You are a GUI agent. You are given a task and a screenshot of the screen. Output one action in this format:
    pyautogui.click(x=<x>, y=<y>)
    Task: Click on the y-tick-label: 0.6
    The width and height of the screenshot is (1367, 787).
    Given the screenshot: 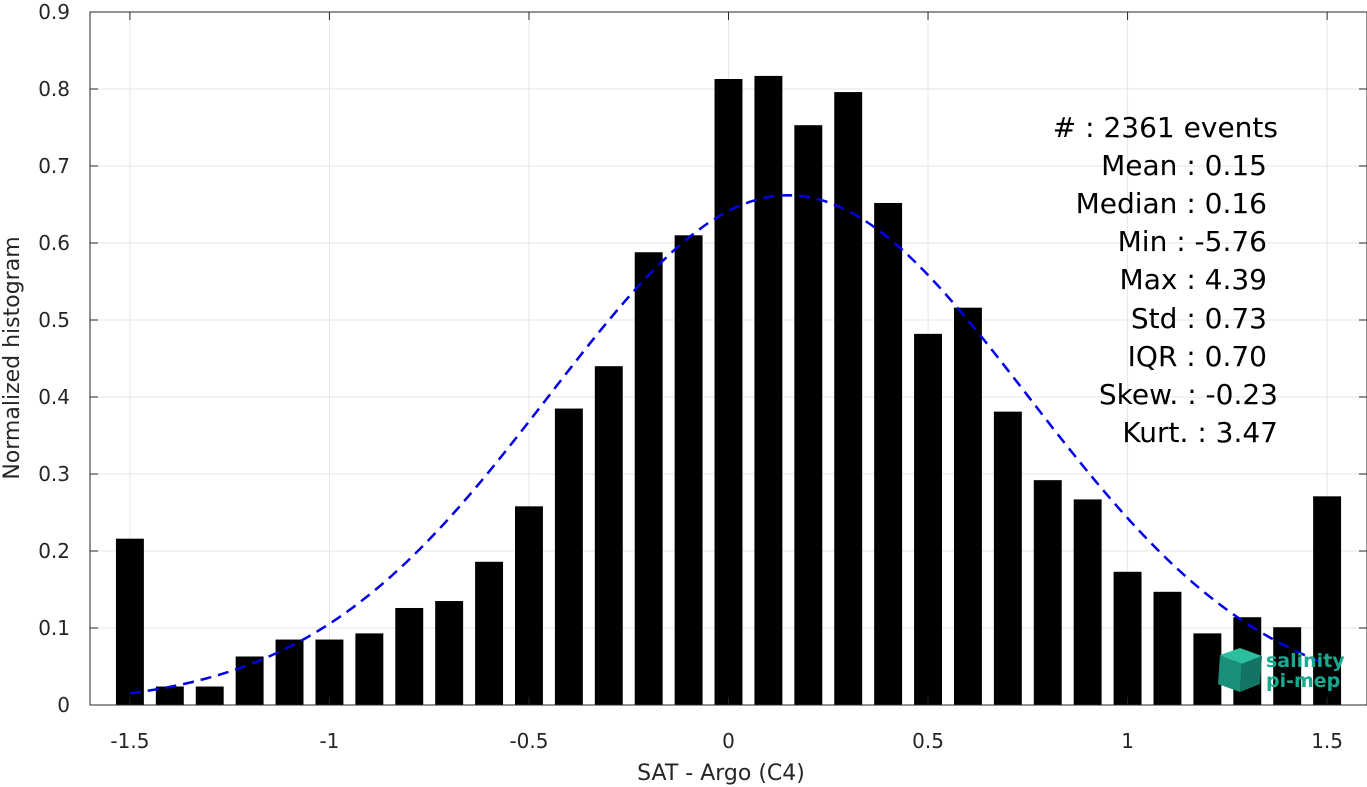 What is the action you would take?
    pyautogui.click(x=54, y=243)
    